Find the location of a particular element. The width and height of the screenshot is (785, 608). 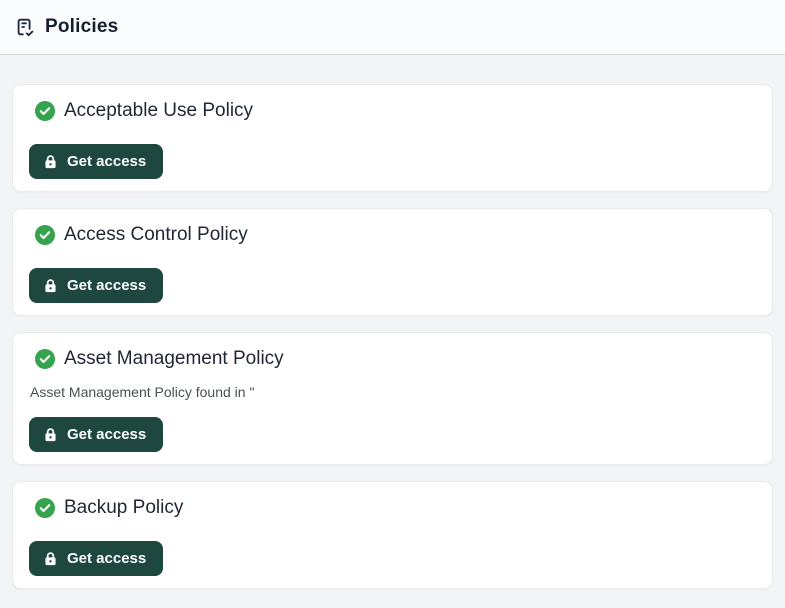

policy-title: Backup Policy is located at coordinates (124, 507).